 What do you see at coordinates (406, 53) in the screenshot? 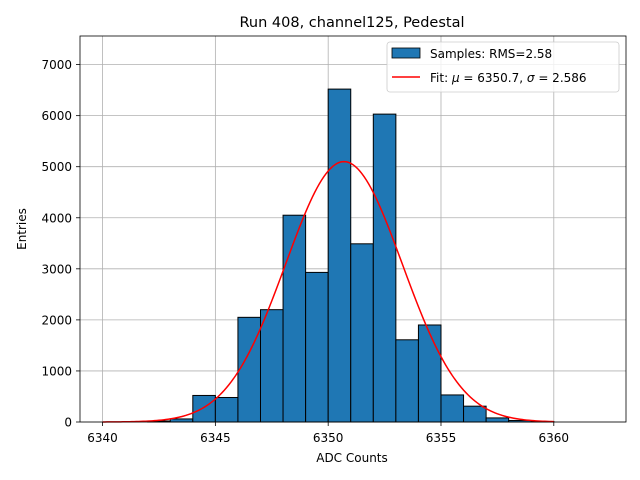
I see `legend-histogram-swatch` at bounding box center [406, 53].